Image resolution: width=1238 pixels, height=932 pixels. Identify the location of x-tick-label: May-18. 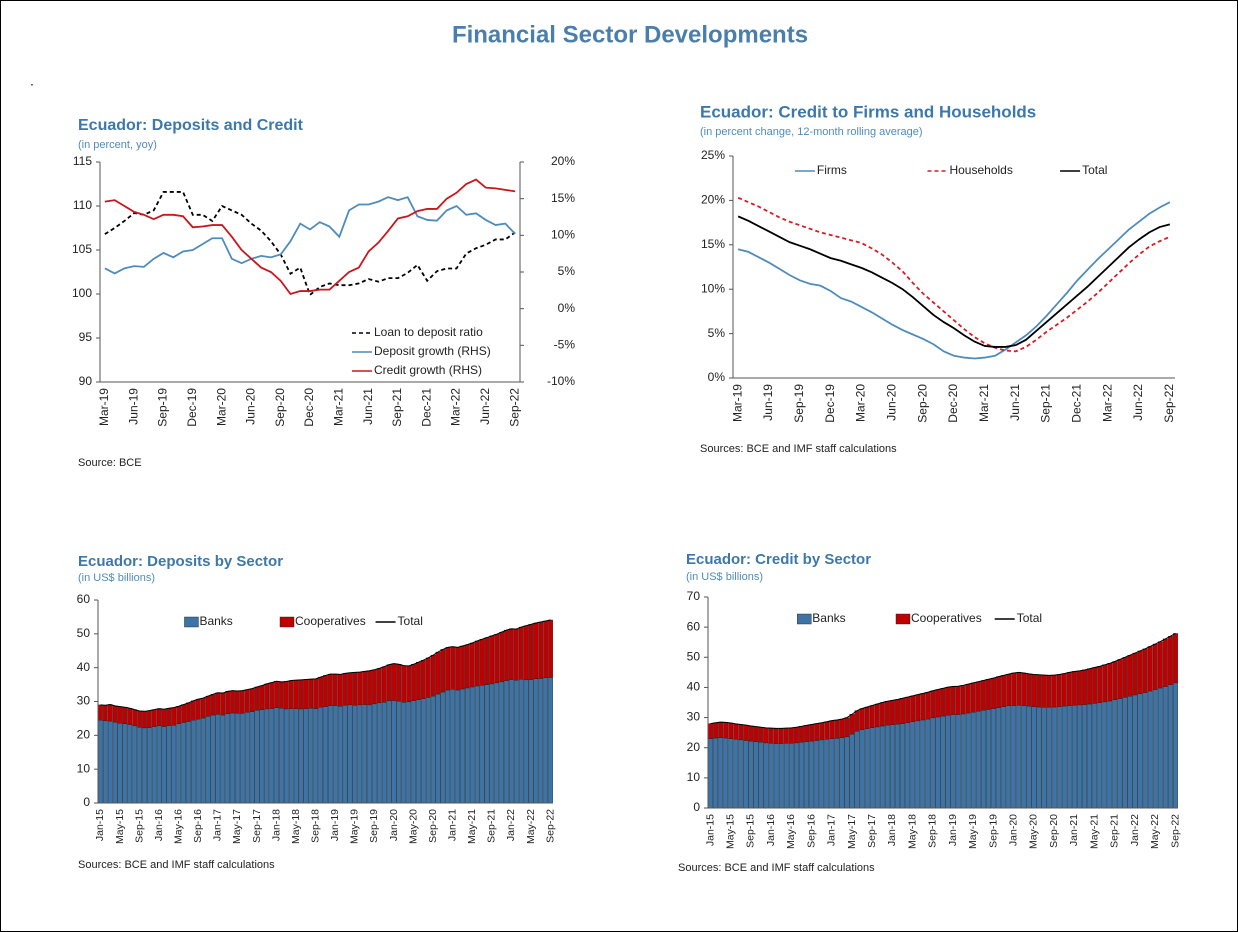
(296, 826).